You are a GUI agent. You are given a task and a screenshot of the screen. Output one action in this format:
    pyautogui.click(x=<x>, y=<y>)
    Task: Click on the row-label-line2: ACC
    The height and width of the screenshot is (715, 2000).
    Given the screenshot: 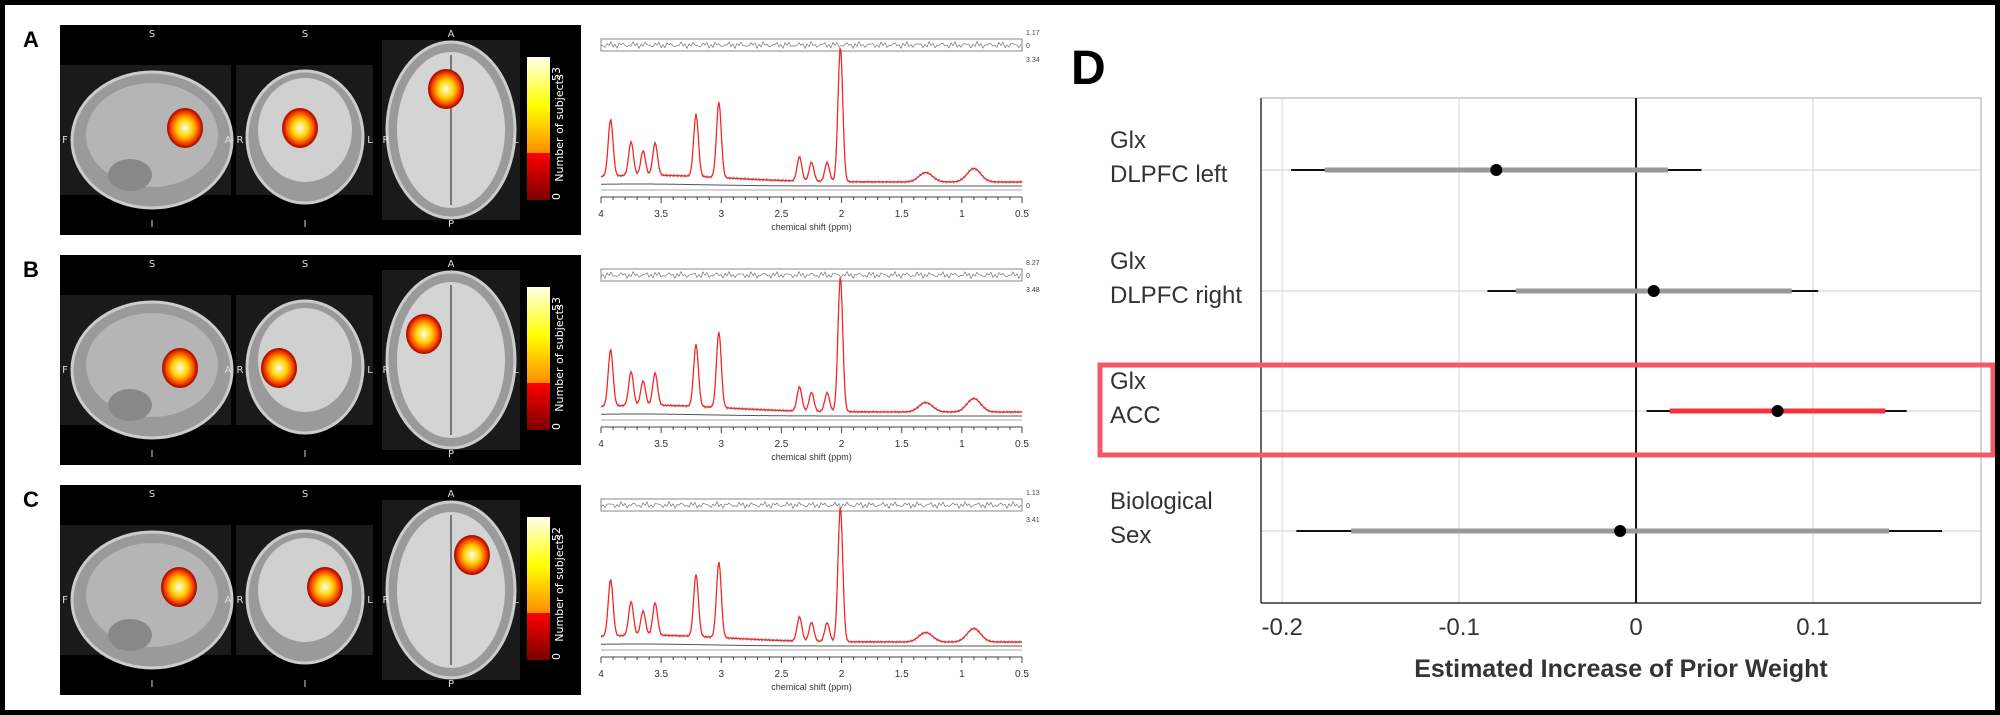 What is the action you would take?
    pyautogui.click(x=1135, y=415)
    